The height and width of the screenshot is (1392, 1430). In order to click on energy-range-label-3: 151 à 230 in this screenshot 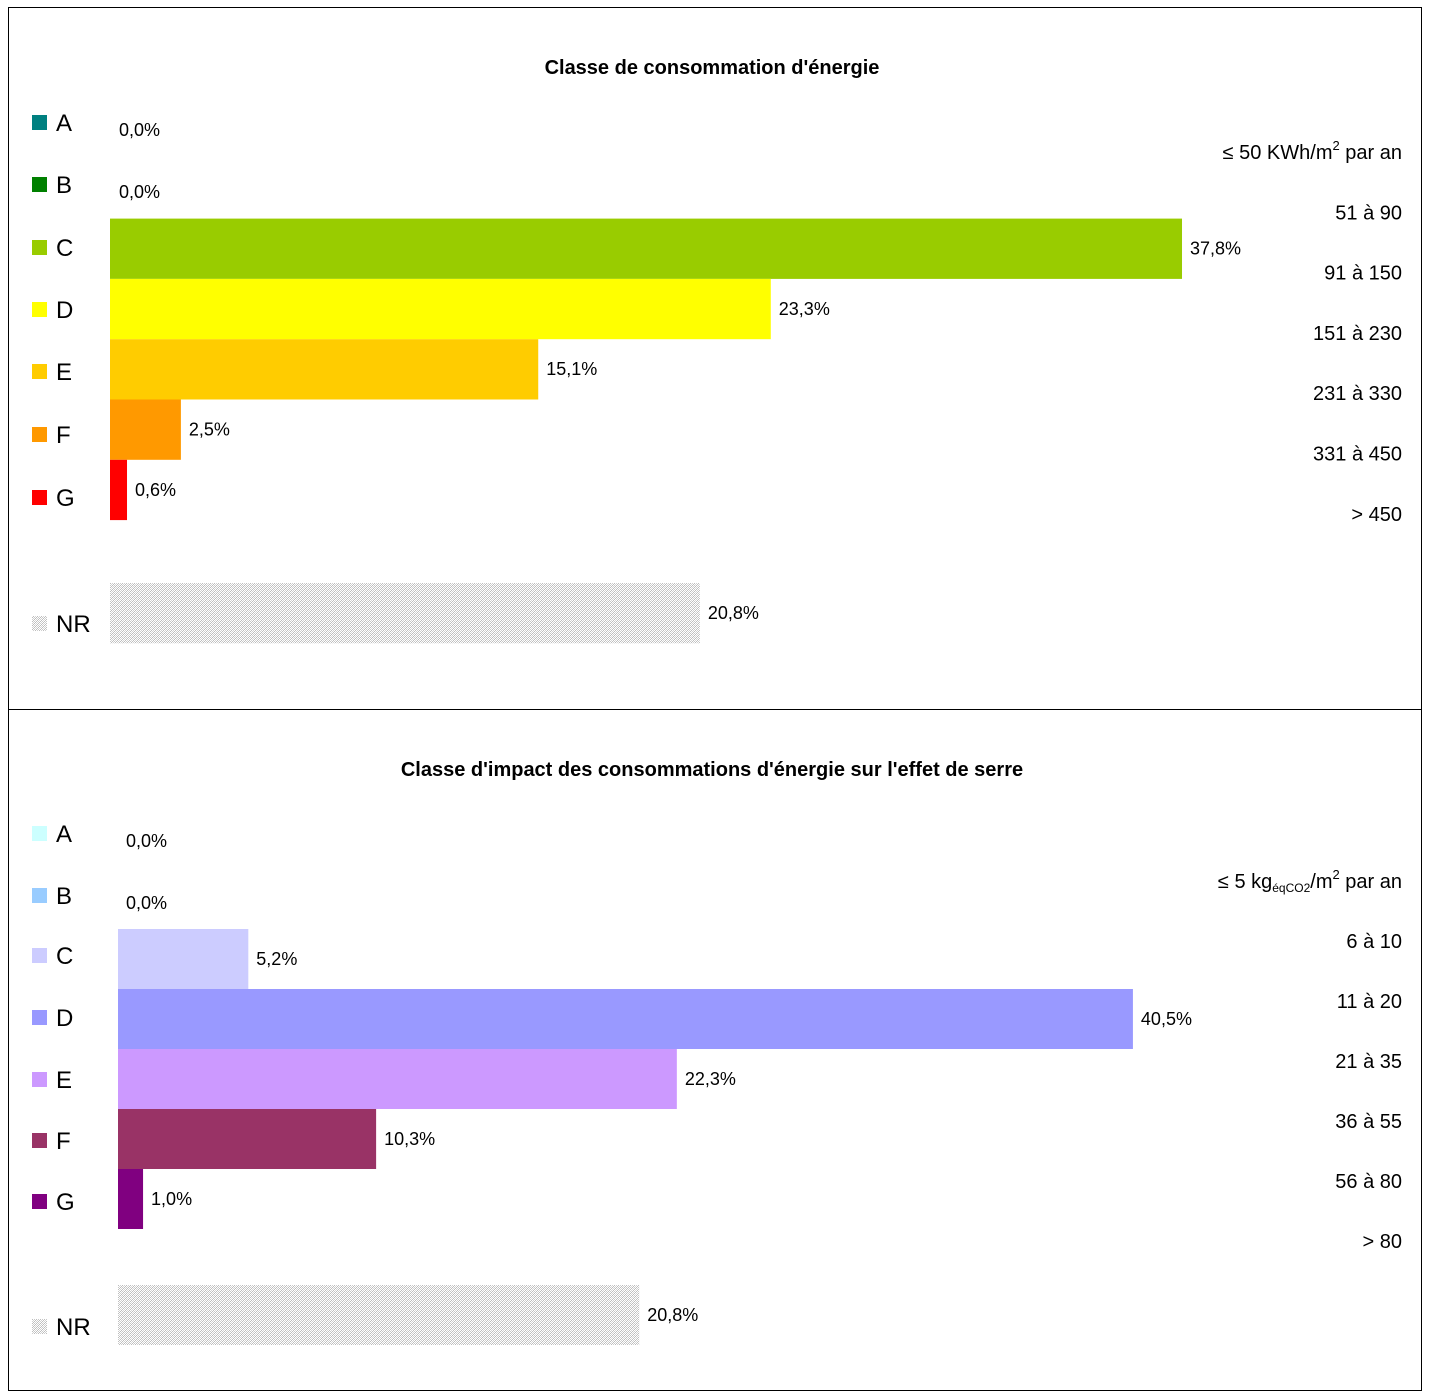, I will do `click(1357, 334)`.